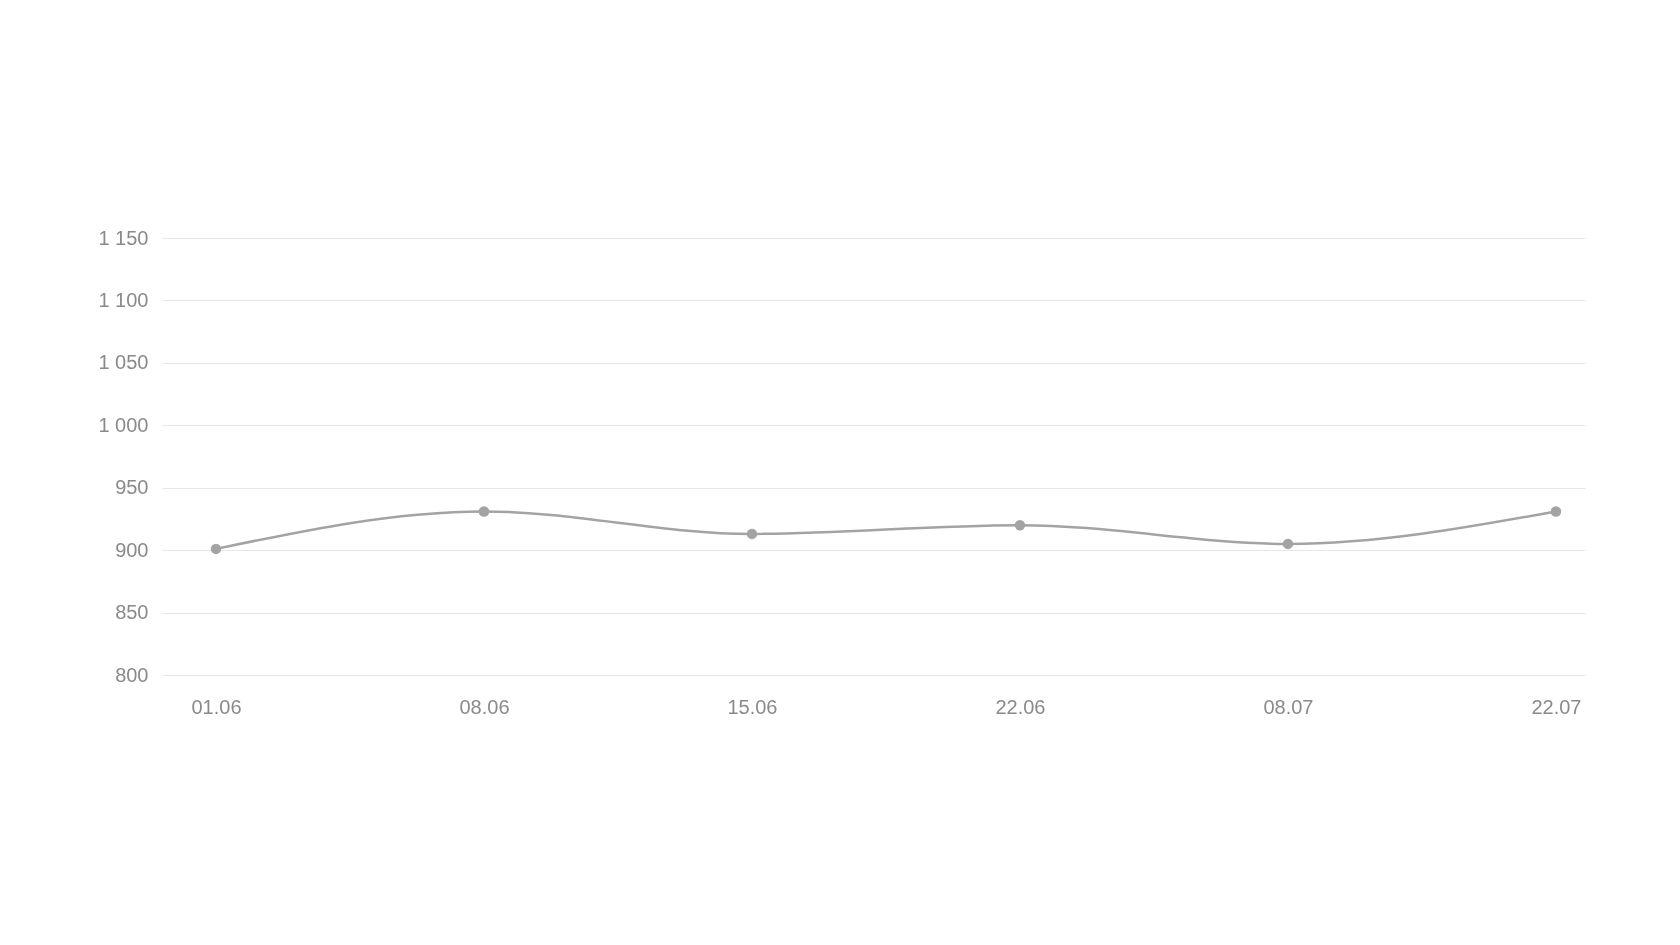  What do you see at coordinates (132, 674) in the screenshot?
I see `y-tick-label: 800` at bounding box center [132, 674].